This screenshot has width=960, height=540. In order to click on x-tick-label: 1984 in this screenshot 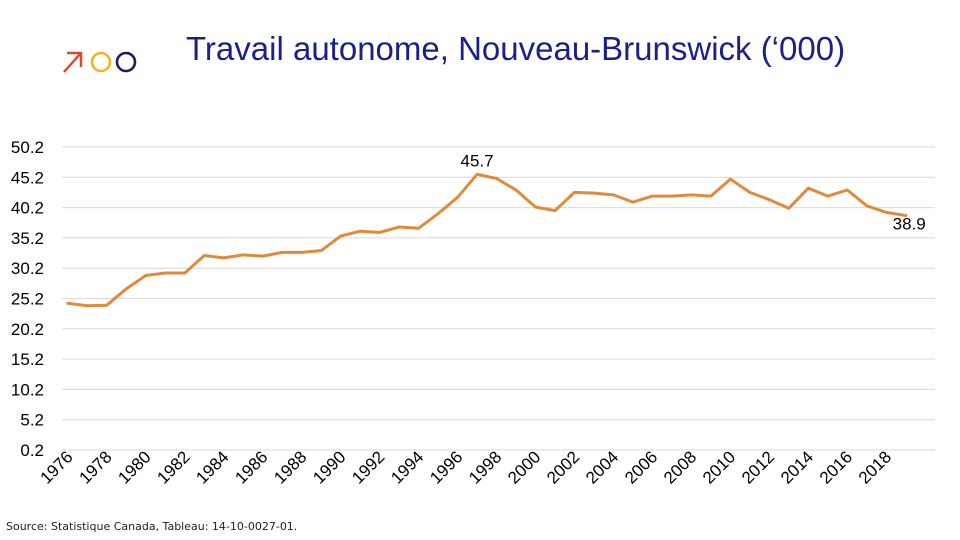, I will do `click(212, 467)`.